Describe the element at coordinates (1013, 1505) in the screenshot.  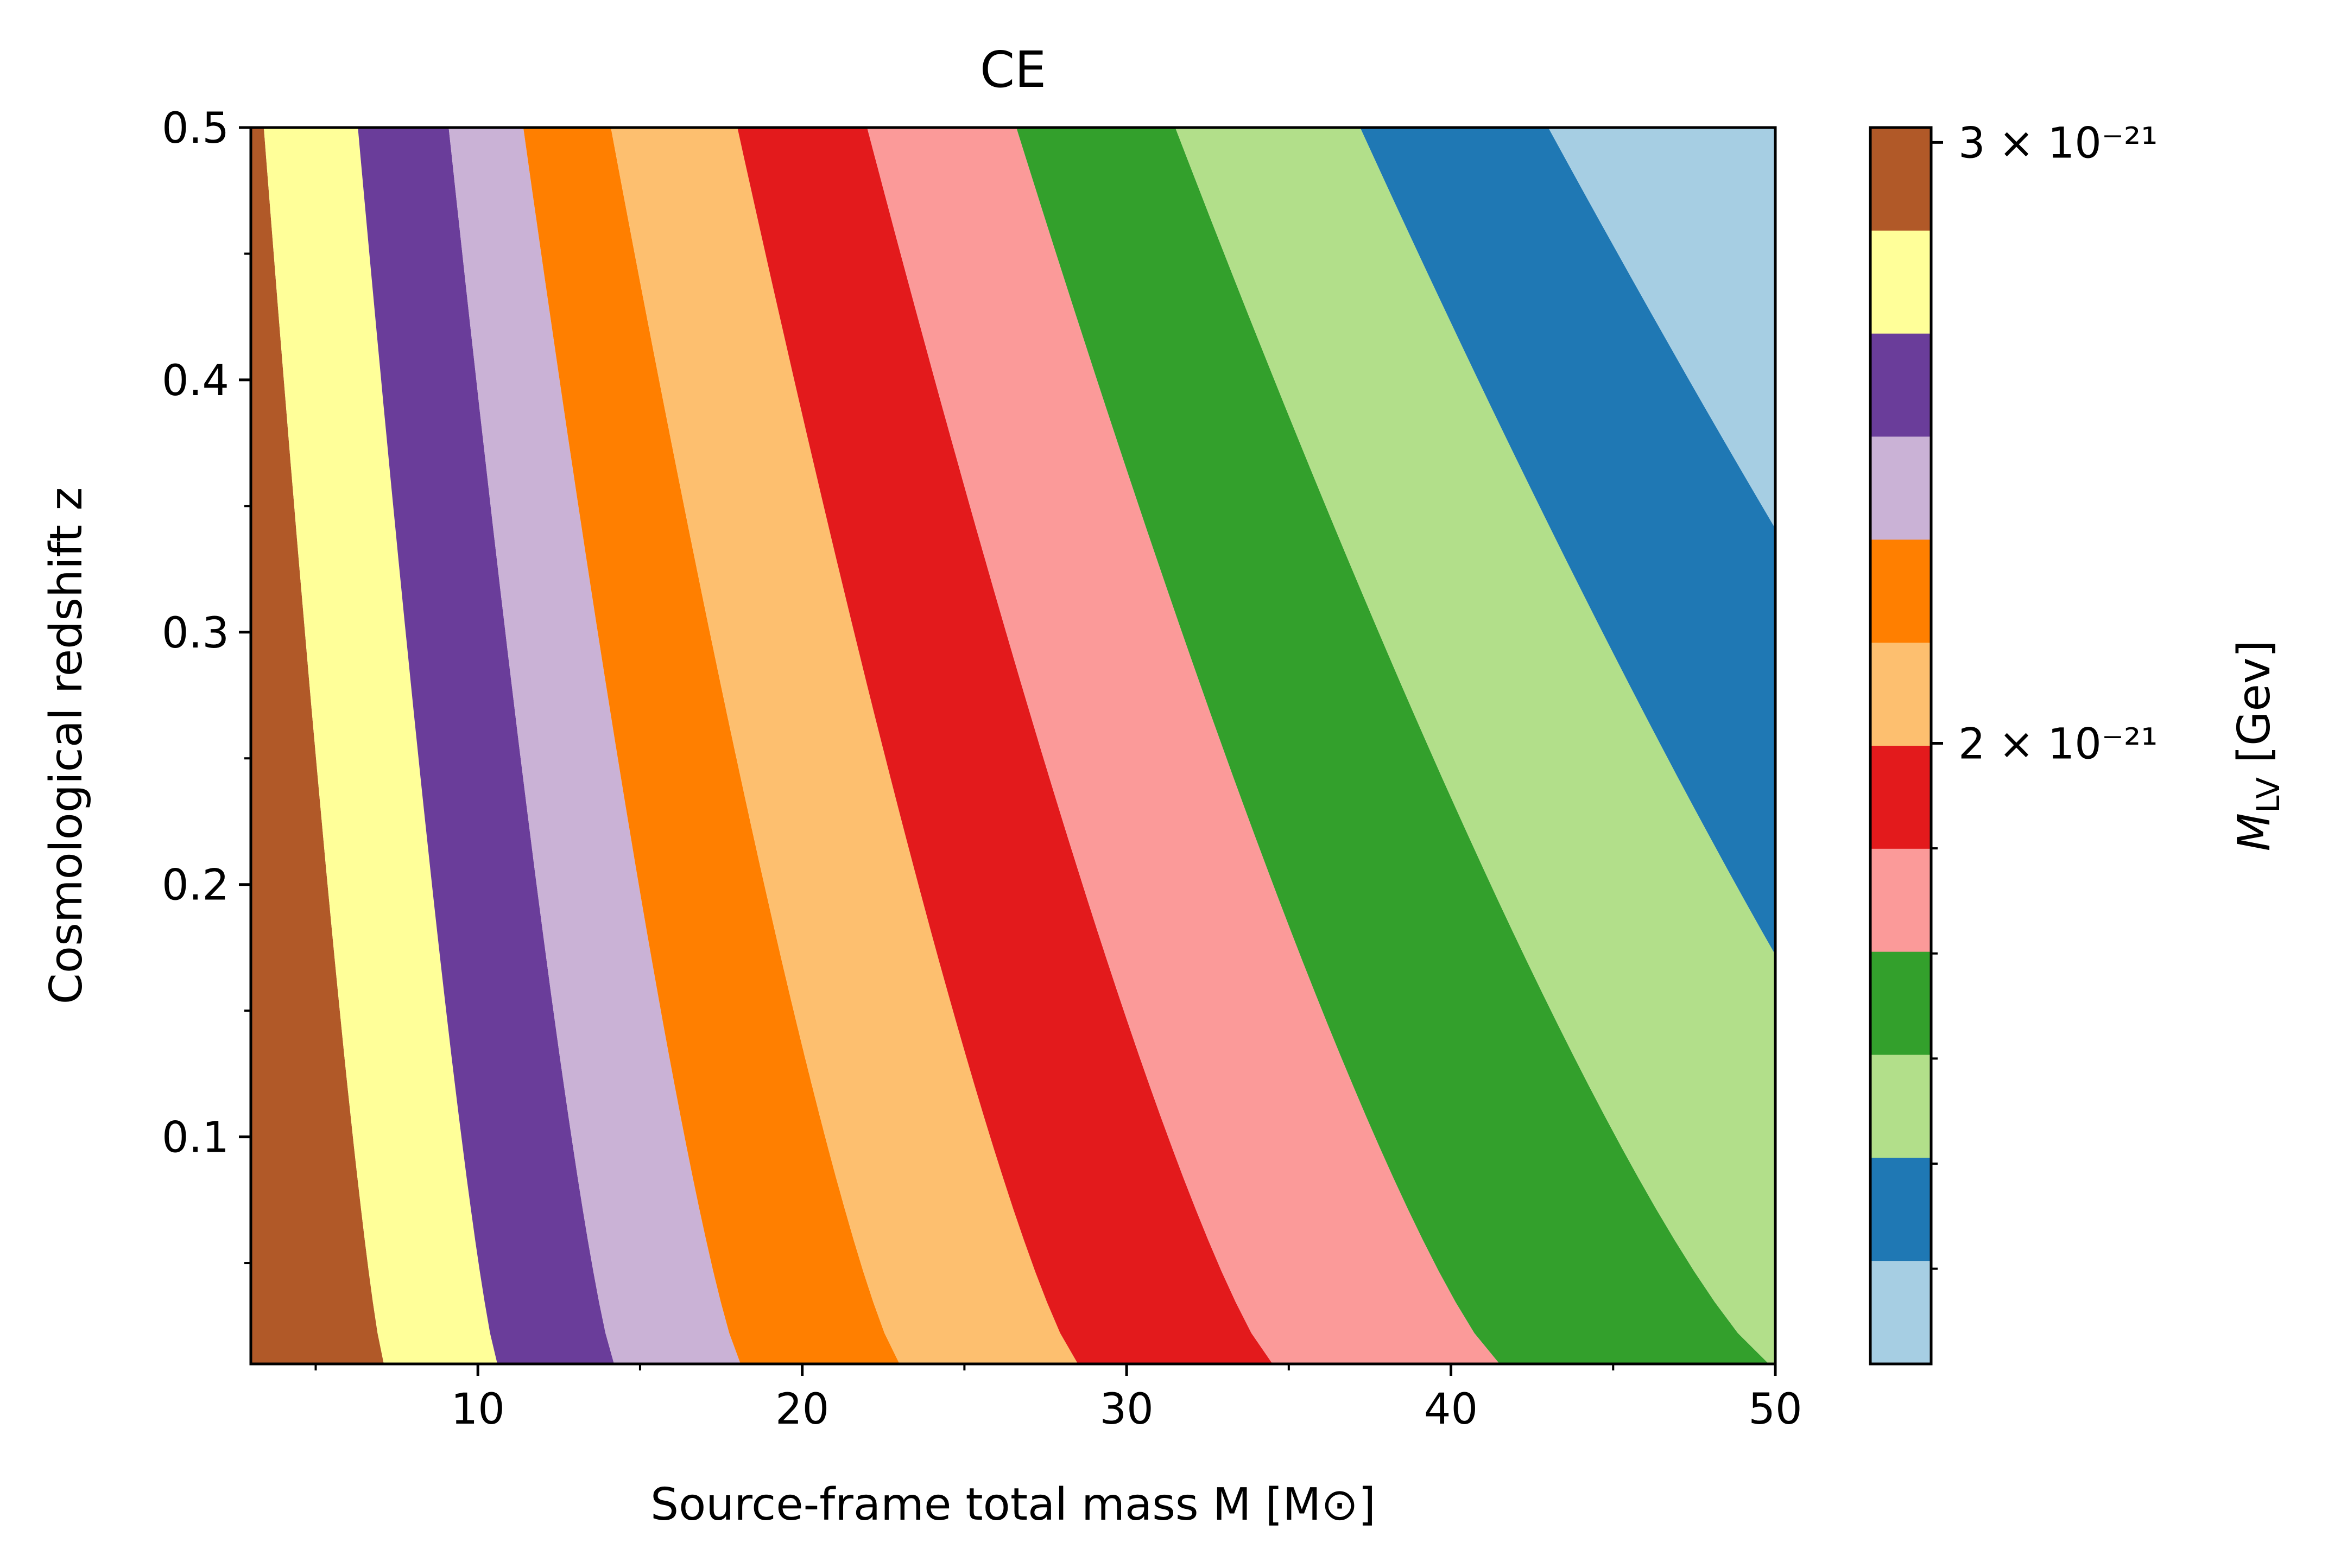
I see `x-axis-label: Source-frame total mass M [M⊙]` at that location.